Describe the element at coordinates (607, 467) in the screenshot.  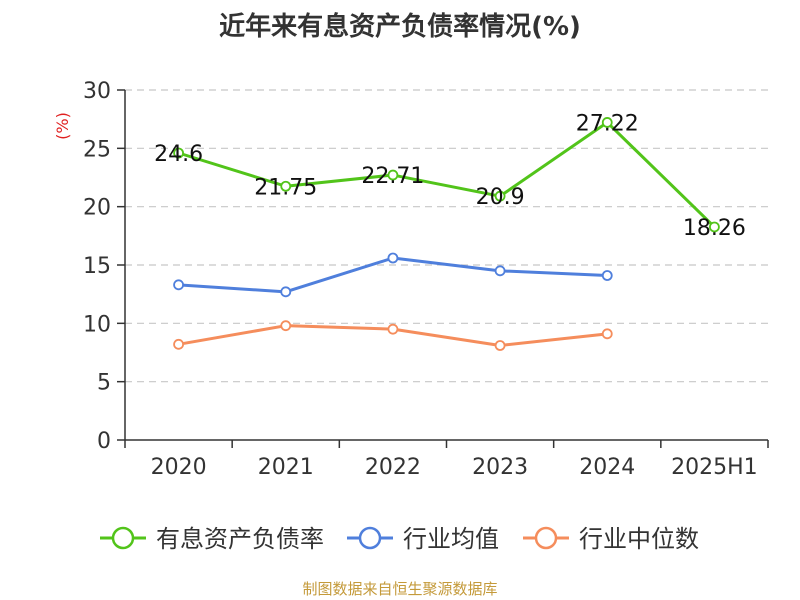
I see `x-tick-label: 2024` at that location.